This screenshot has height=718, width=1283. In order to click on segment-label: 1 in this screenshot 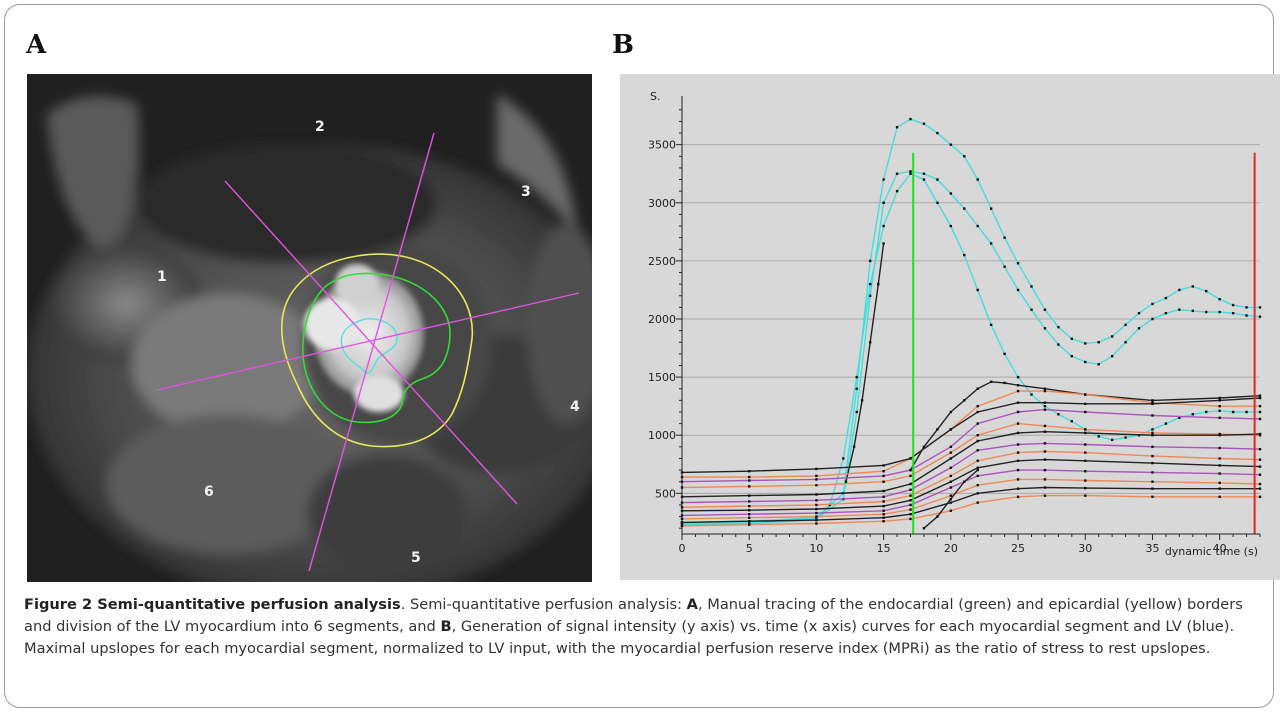, I will do `click(162, 277)`.